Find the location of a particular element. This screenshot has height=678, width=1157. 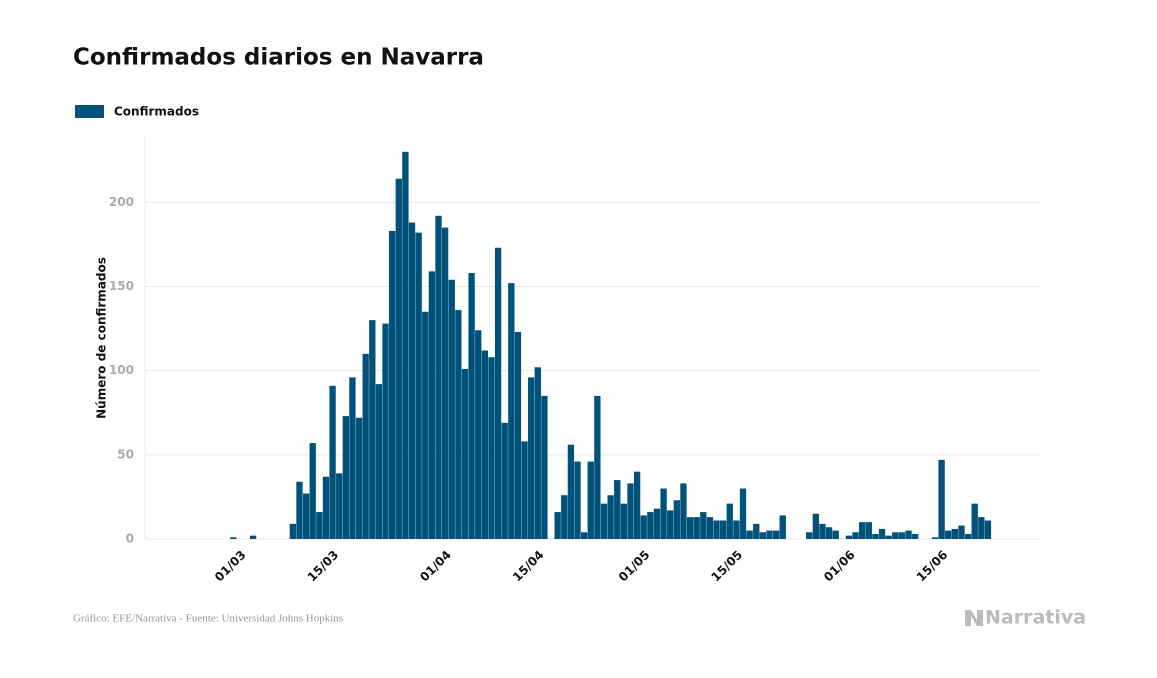

x-tick-label: 15/03 is located at coordinates (323, 566).